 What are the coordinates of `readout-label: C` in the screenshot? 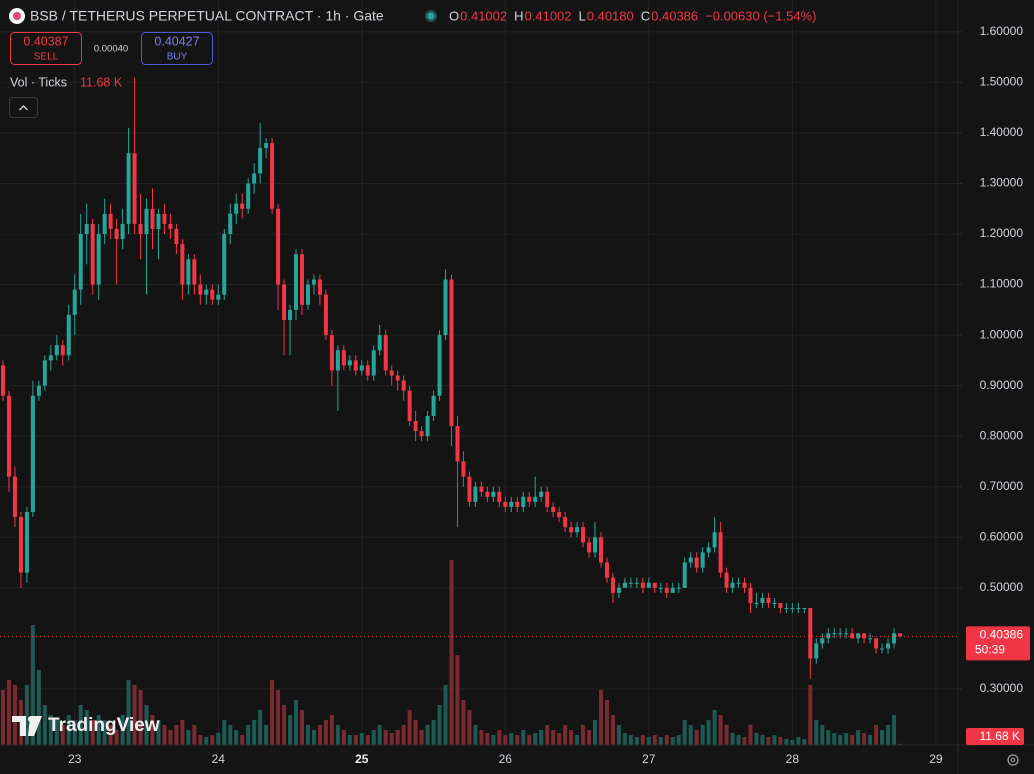 It's located at (645, 15).